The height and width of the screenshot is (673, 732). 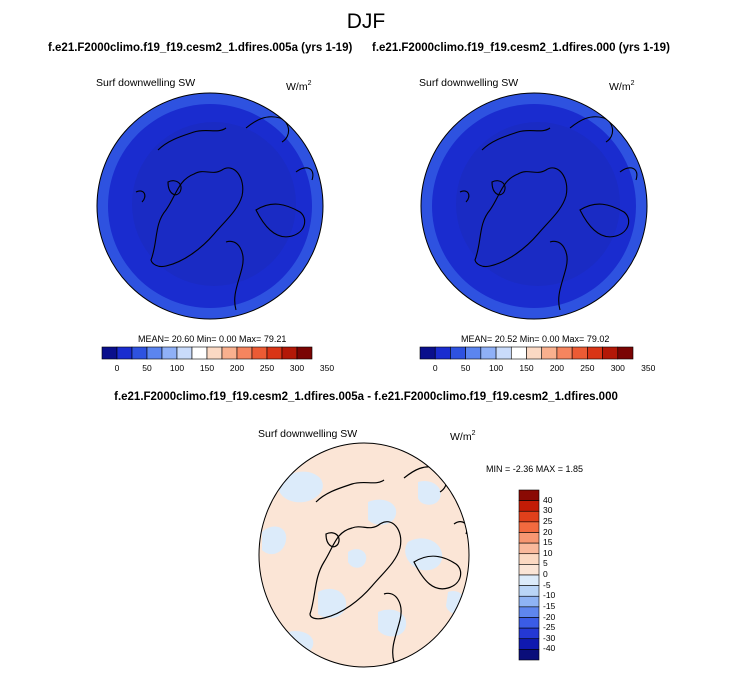 I want to click on colorbar-tick-label: 10, so click(x=548, y=552).